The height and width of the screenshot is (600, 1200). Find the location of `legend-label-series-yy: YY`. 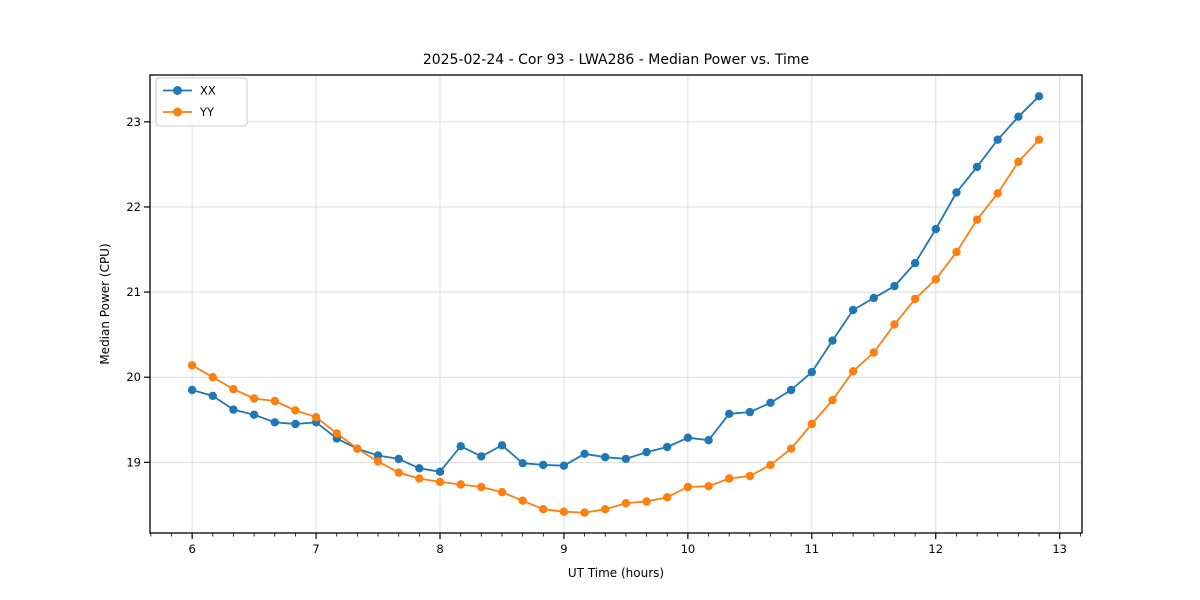

legend-label-series-yy: YY is located at coordinates (207, 112).